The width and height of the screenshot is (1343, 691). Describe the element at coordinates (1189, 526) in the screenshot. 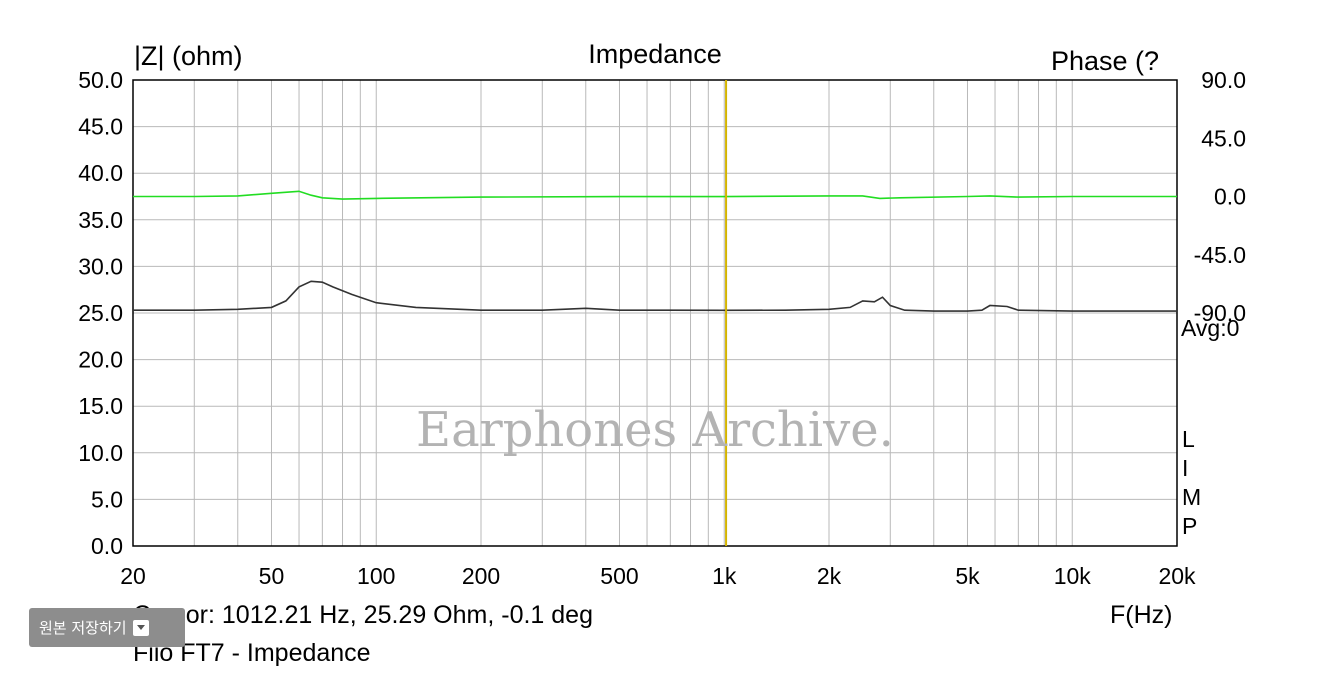

I see `limp-letter: P` at that location.